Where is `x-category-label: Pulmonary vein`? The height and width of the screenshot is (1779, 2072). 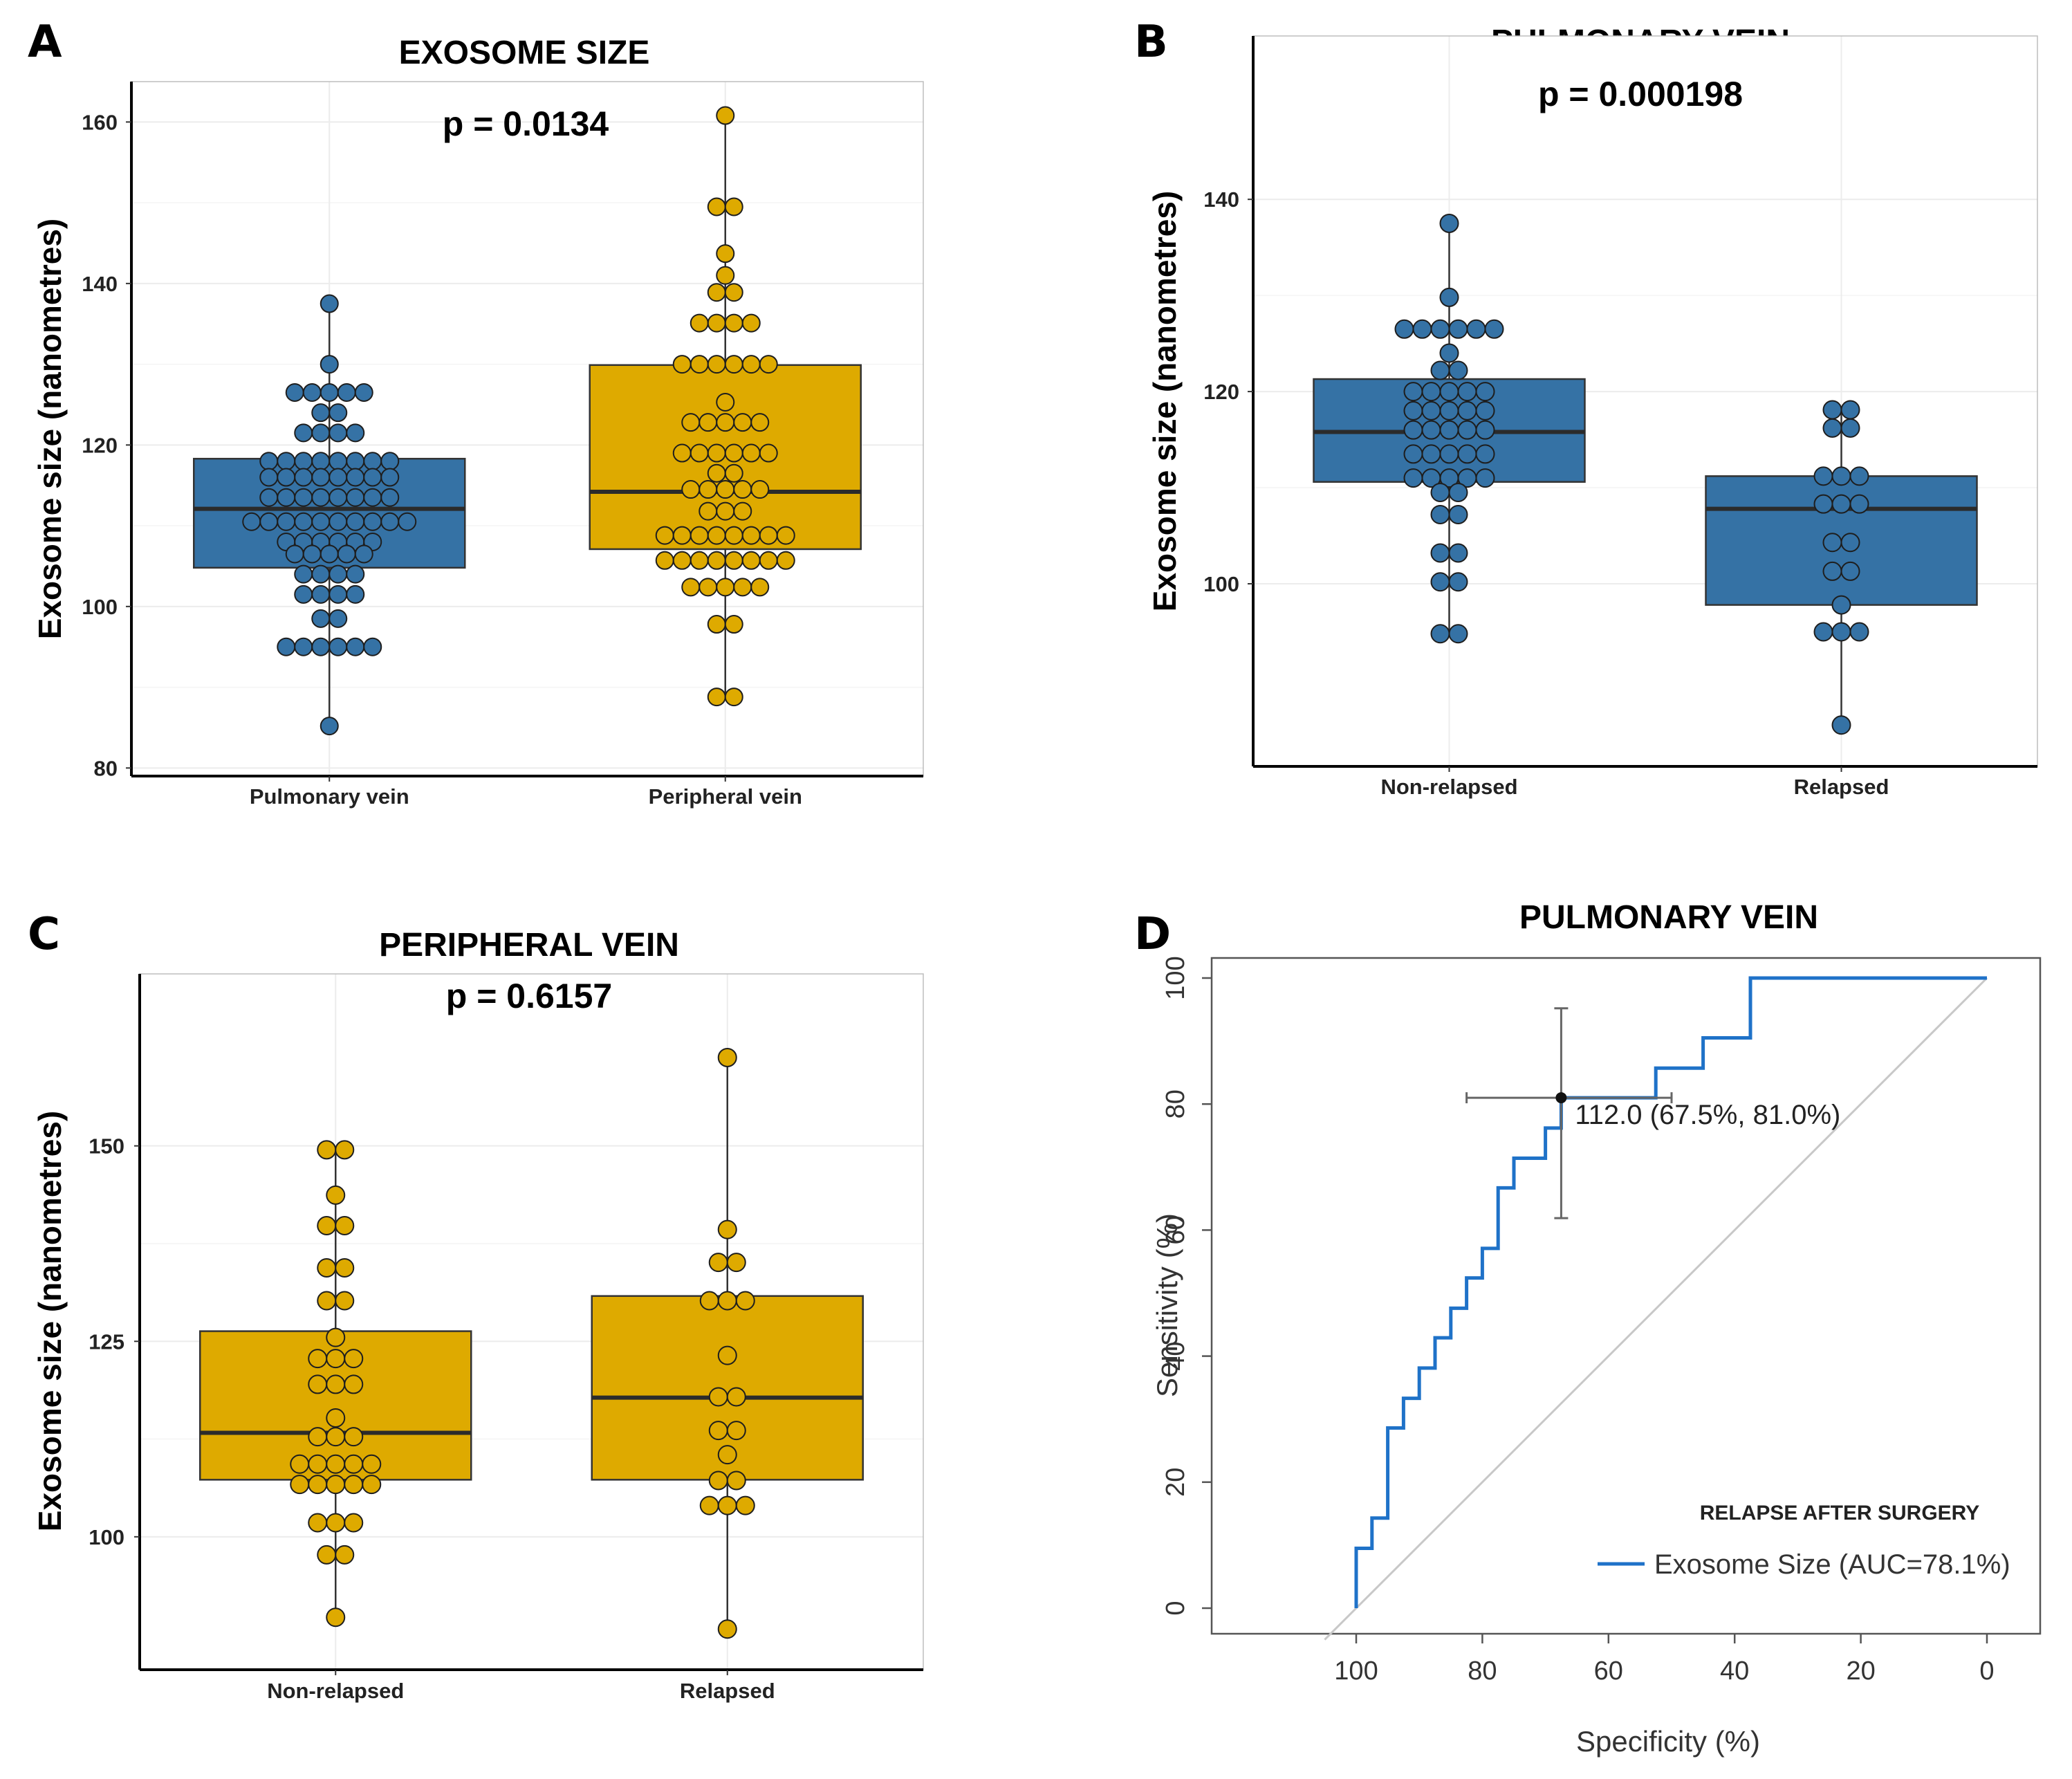 x-category-label: Pulmonary vein is located at coordinates (329, 796).